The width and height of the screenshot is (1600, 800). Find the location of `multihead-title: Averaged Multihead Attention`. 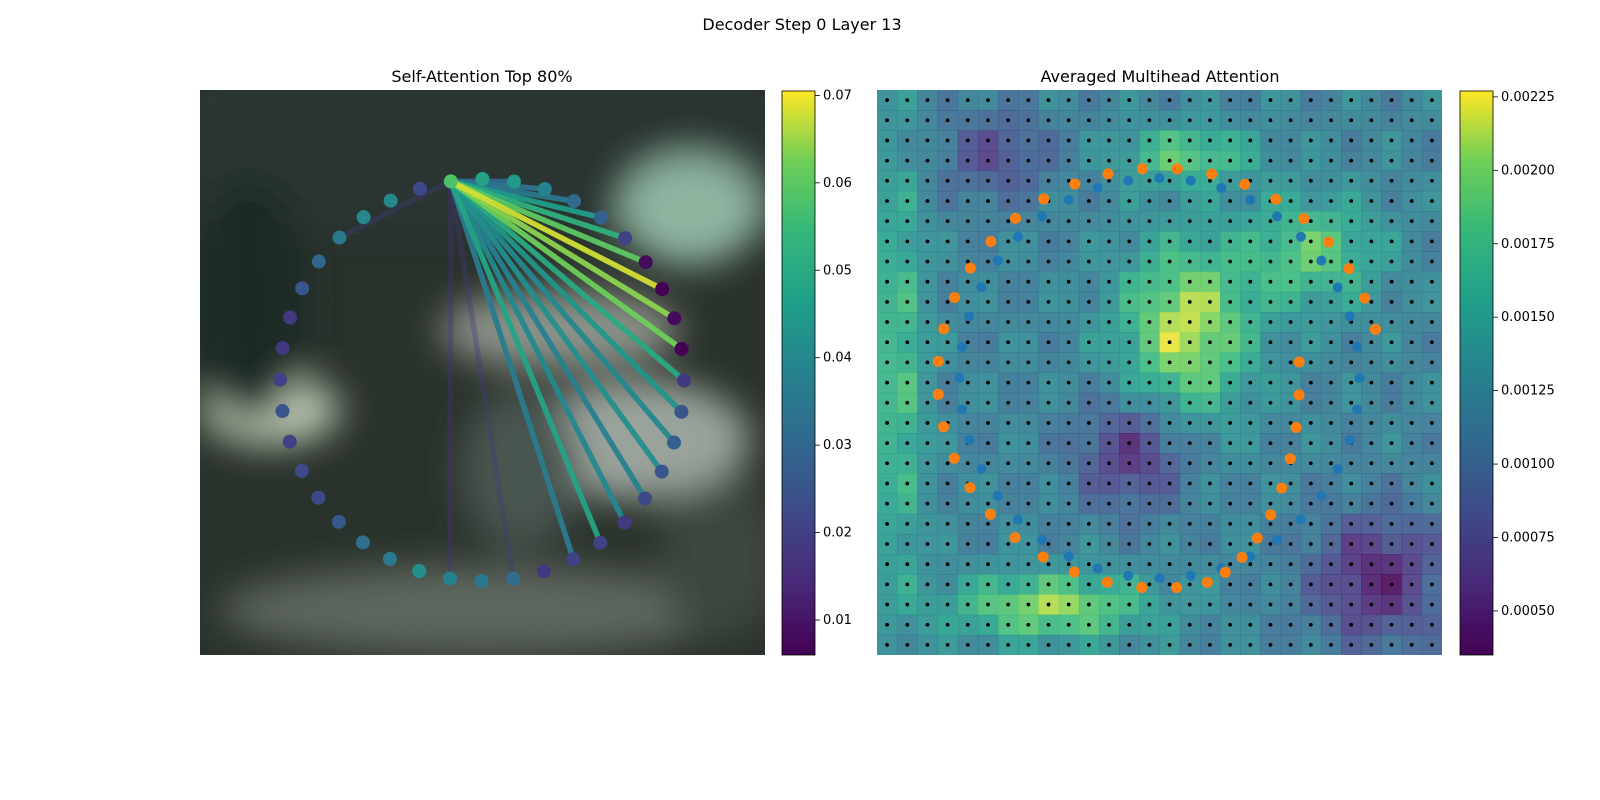

multihead-title: Averaged Multihead Attention is located at coordinates (1160, 76).